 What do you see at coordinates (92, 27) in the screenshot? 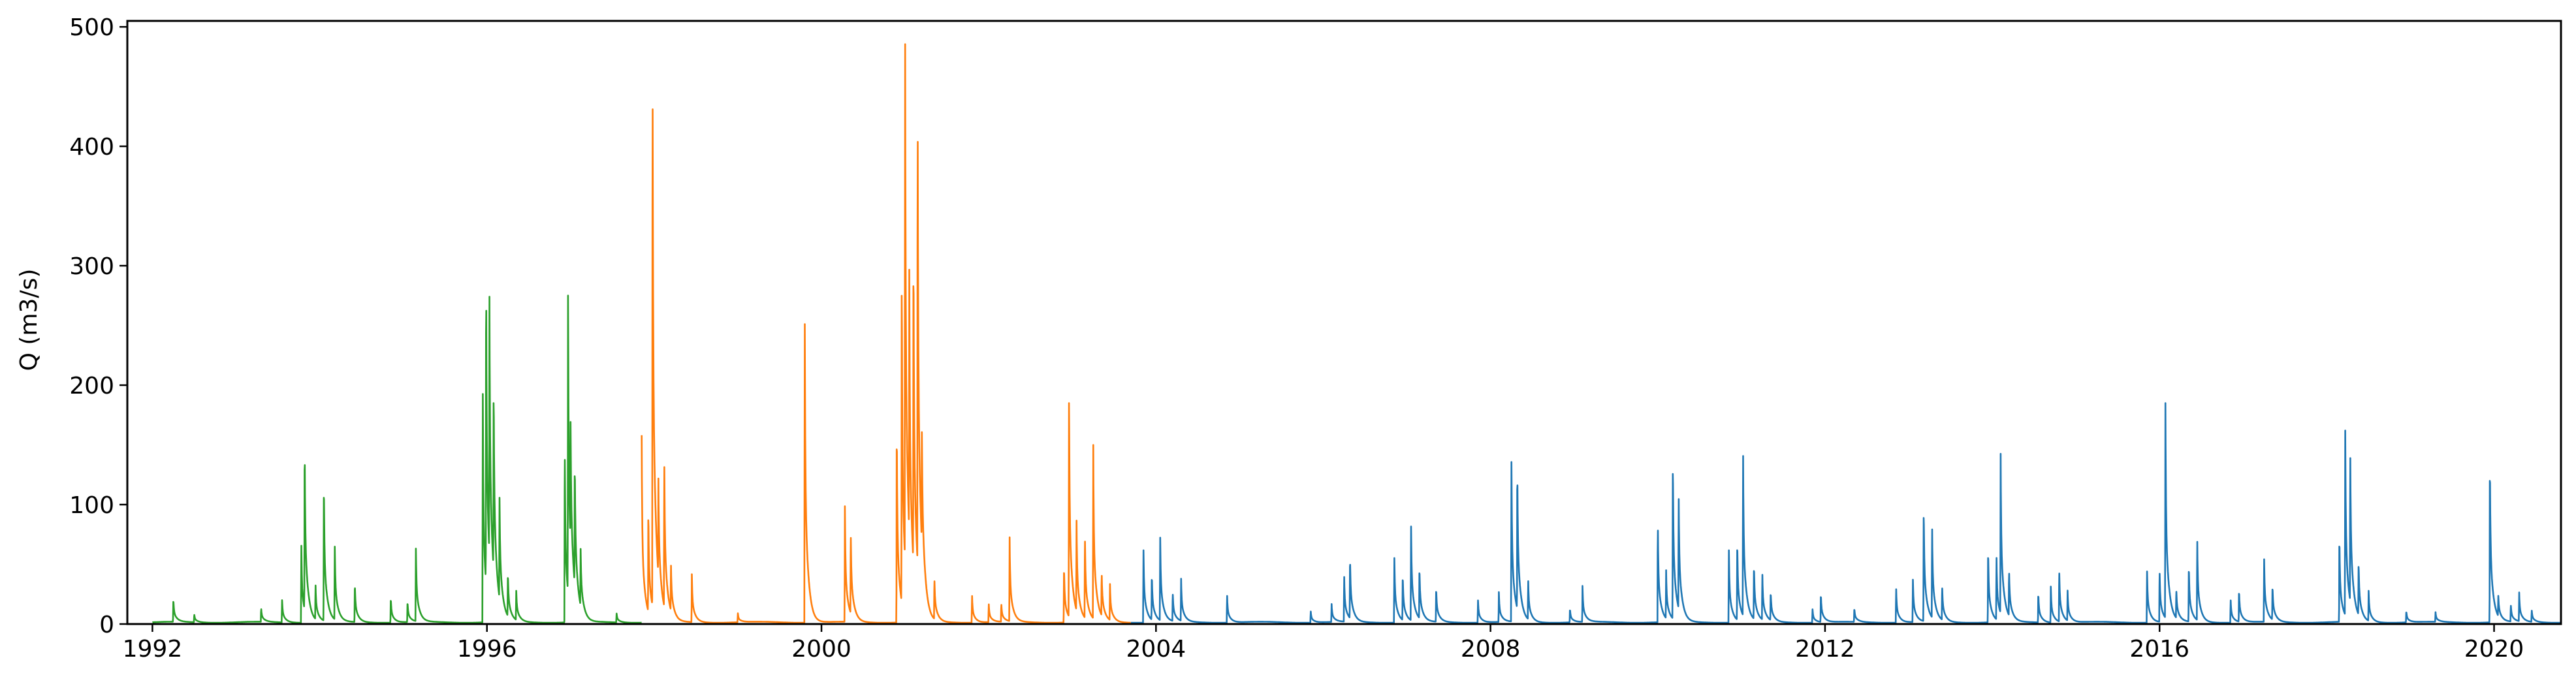
I see `y-tick-label: 500` at bounding box center [92, 27].